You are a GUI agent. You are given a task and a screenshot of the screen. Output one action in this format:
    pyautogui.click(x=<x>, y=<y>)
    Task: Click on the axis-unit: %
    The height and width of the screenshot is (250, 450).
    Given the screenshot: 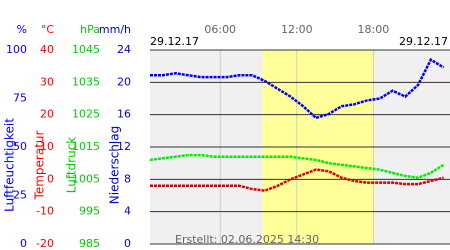 What is the action you would take?
    pyautogui.click(x=22, y=29)
    